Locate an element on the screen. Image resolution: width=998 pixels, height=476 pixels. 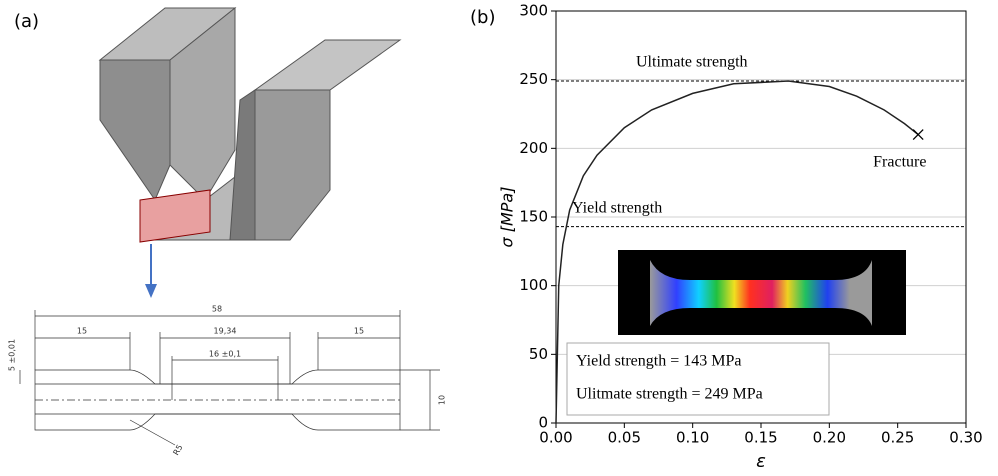
fracture-label: Fracture is located at coordinates (899, 161).